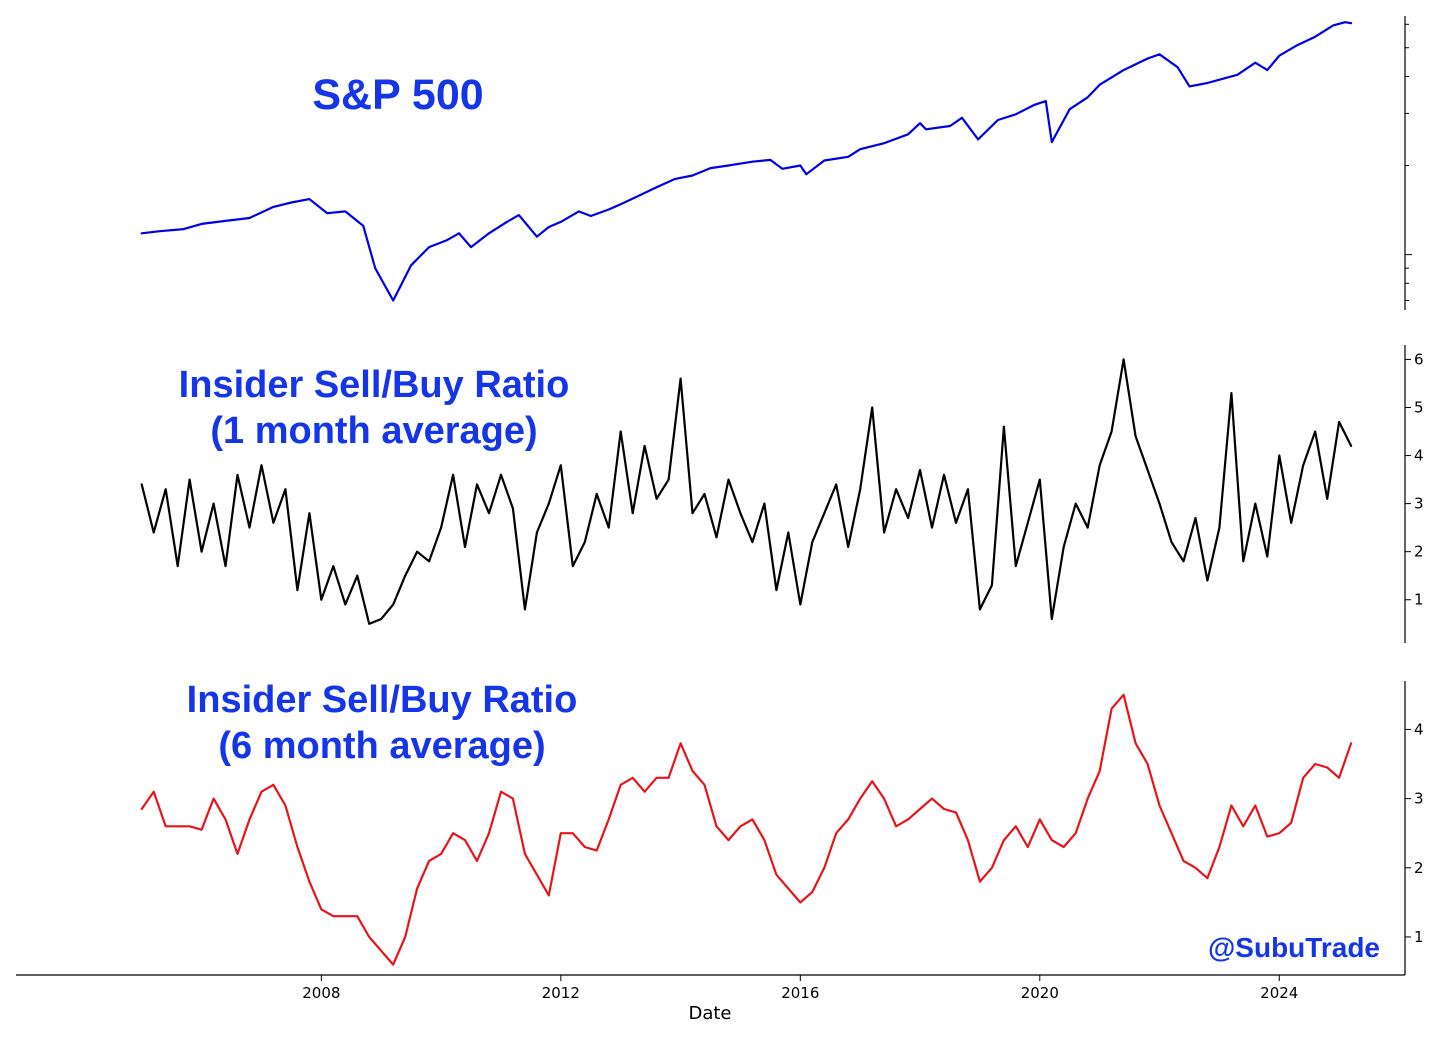 The height and width of the screenshot is (1040, 1456). I want to click on ratio-6m-title-line1: Insider Sell/Buy Ratio, so click(382, 700).